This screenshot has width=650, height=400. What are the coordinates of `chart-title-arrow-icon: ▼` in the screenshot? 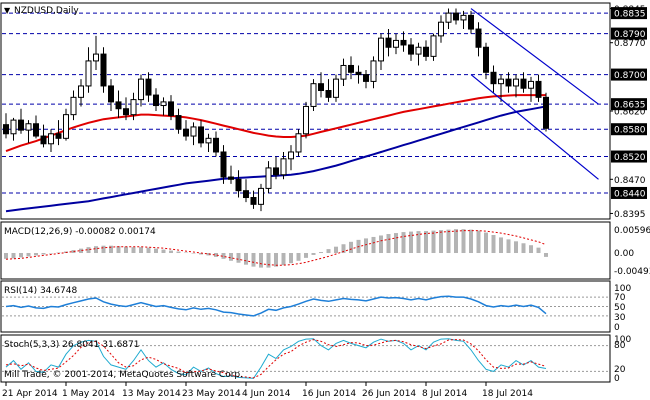 It's located at (7, 10).